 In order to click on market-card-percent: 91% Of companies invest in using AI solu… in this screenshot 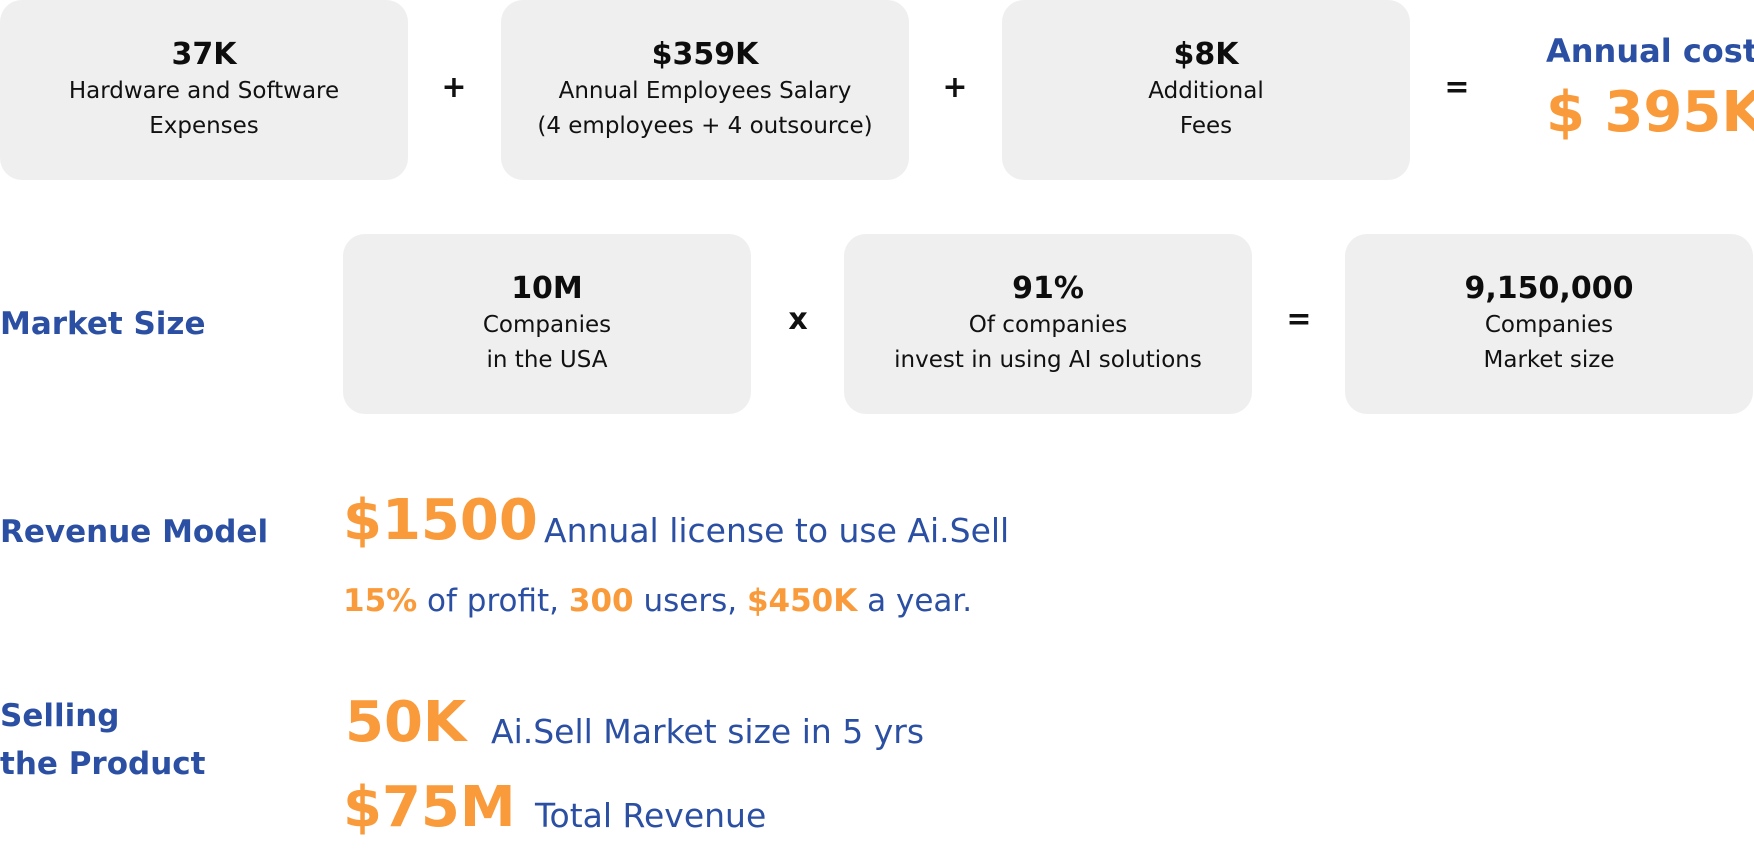, I will do `click(1048, 324)`.